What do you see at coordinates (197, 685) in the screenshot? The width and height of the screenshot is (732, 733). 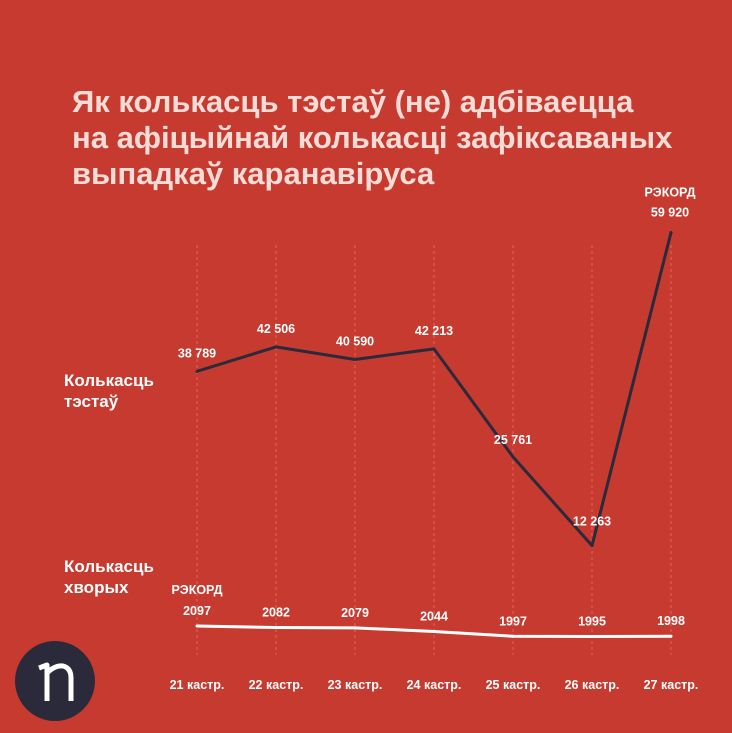 I see `x-tick-label: 21 кастр.` at bounding box center [197, 685].